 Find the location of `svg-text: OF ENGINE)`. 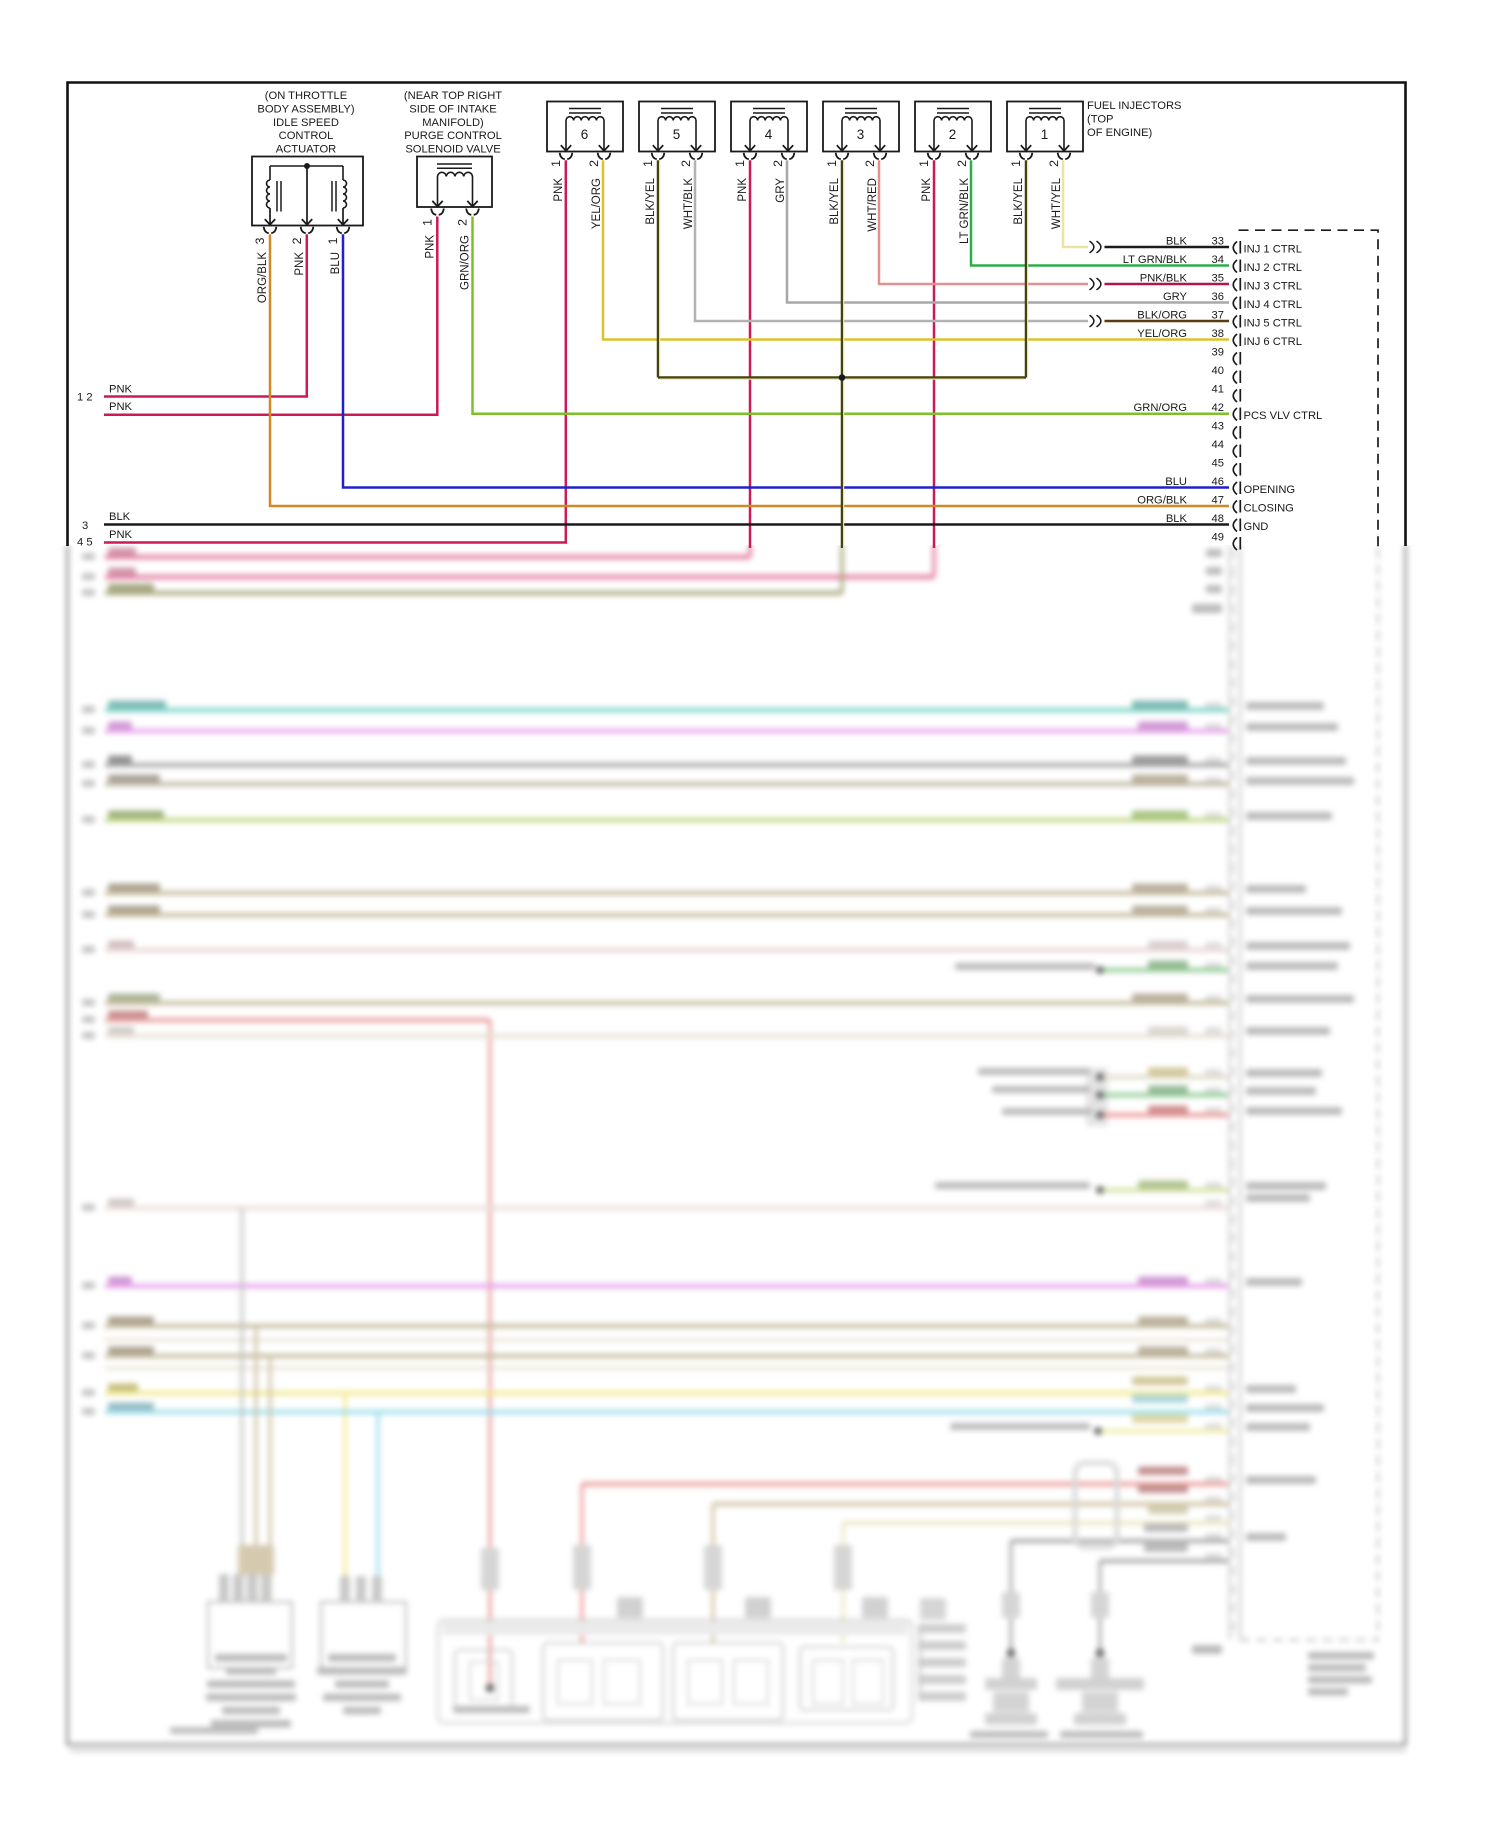

svg-text: OF ENGINE) is located at coordinates (1120, 133).